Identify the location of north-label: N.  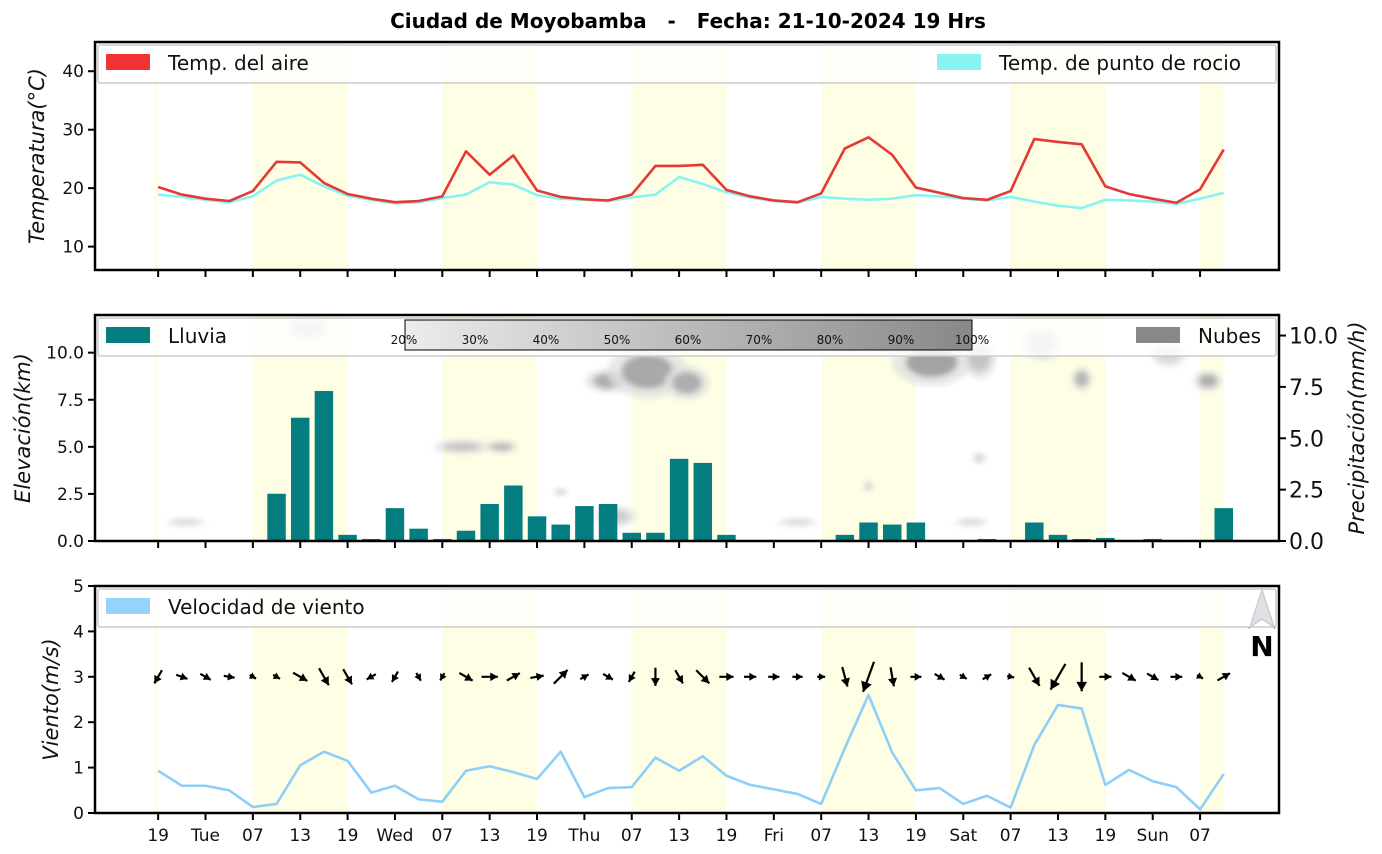
(1261, 646).